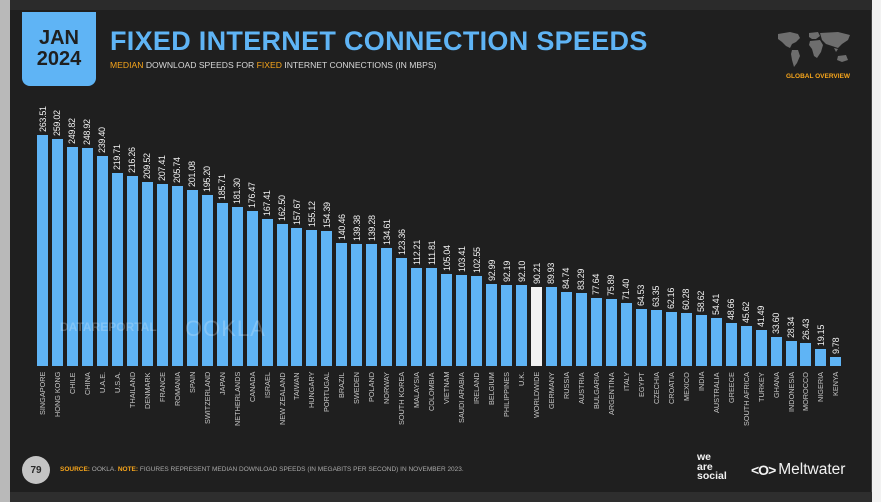 The image size is (881, 502). Describe the element at coordinates (701, 340) in the screenshot. I see `bar-india` at that location.